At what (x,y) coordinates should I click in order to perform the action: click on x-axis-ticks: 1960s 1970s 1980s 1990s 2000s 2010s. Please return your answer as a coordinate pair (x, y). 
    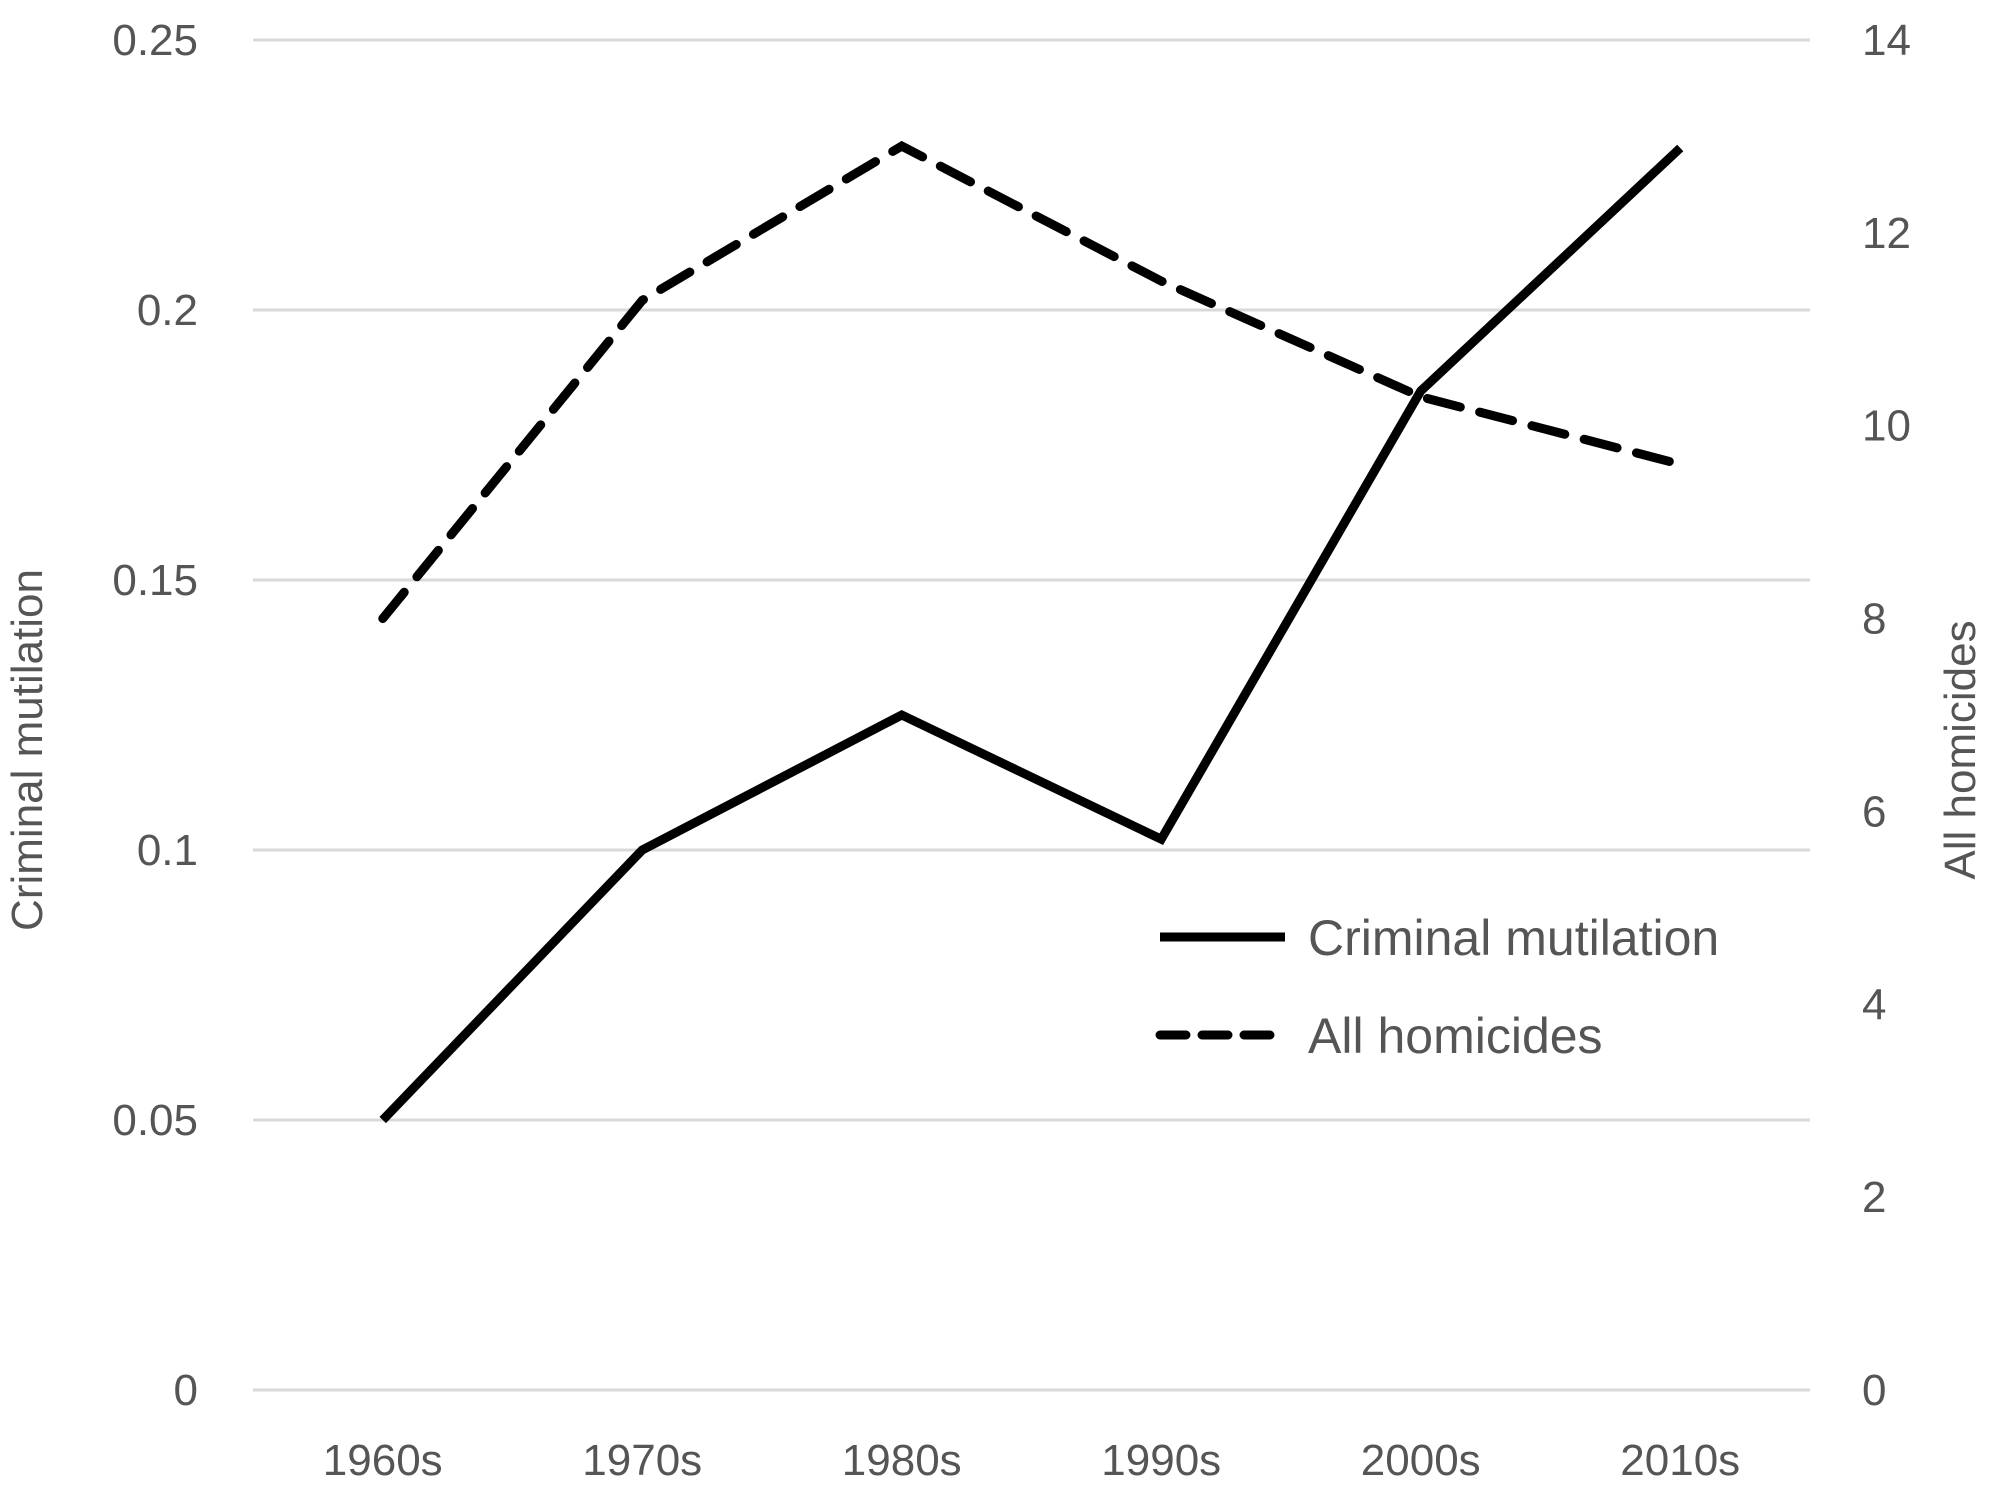
    Looking at the image, I should click on (1031, 1460).